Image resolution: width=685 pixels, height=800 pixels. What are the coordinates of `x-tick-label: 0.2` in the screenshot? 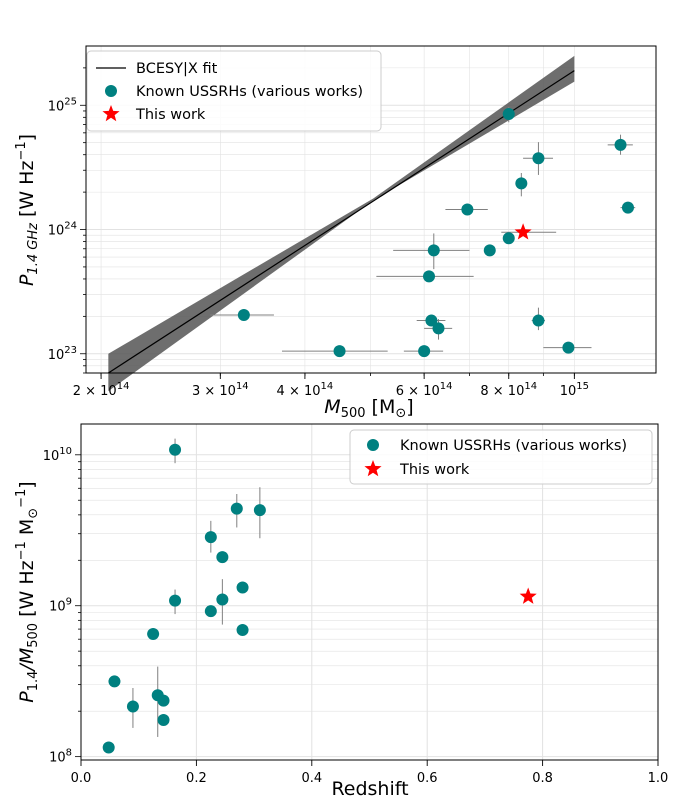 It's located at (196, 778).